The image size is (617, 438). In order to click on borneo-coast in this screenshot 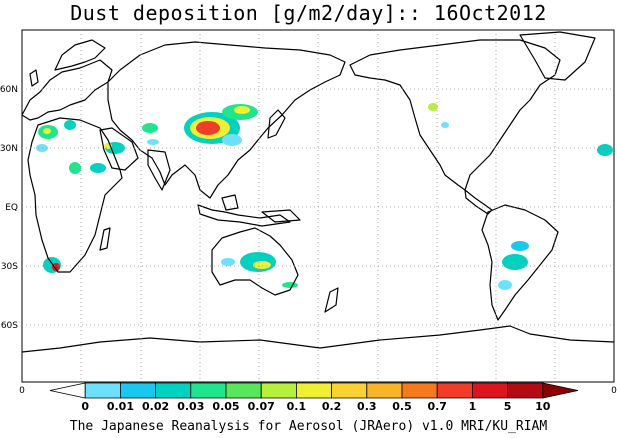, I will do `click(230, 202)`.